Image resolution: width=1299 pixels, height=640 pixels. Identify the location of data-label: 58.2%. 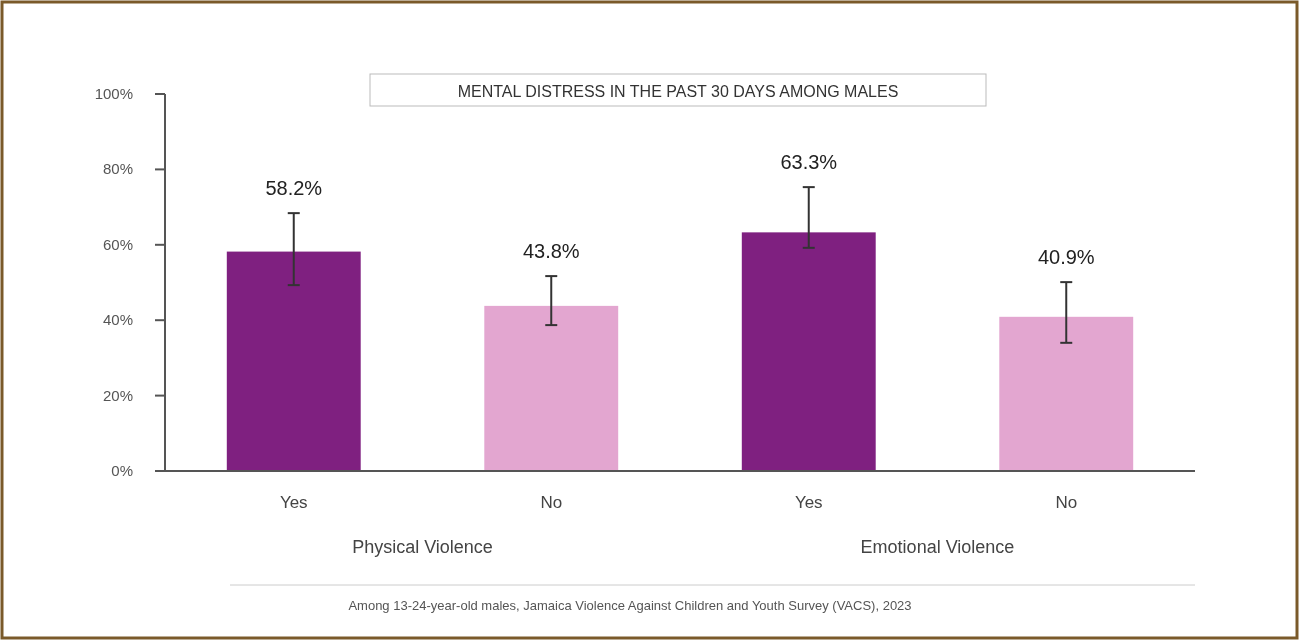
(294, 188).